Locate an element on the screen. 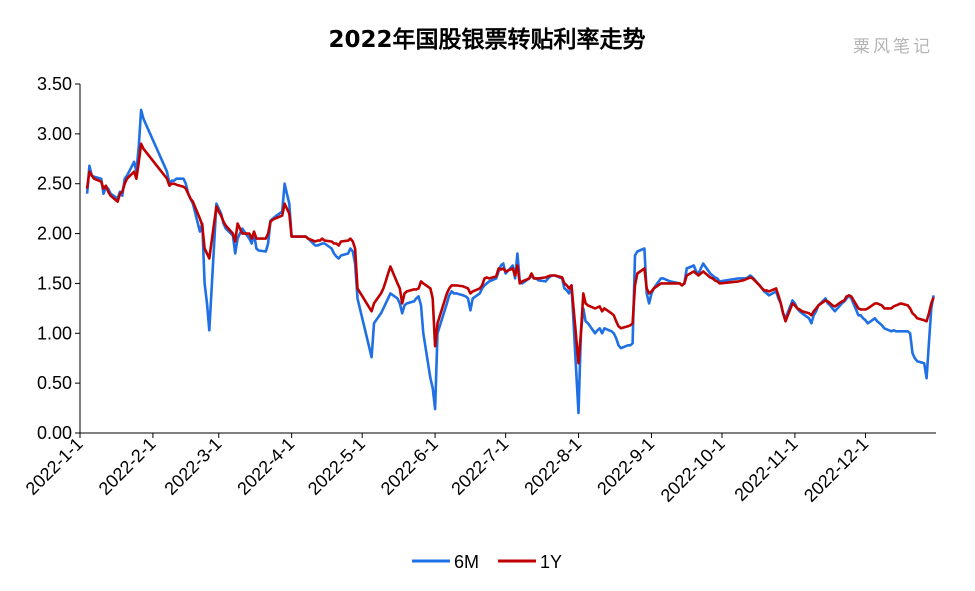  x-tick-label: 2022-6-1 is located at coordinates (409, 466).